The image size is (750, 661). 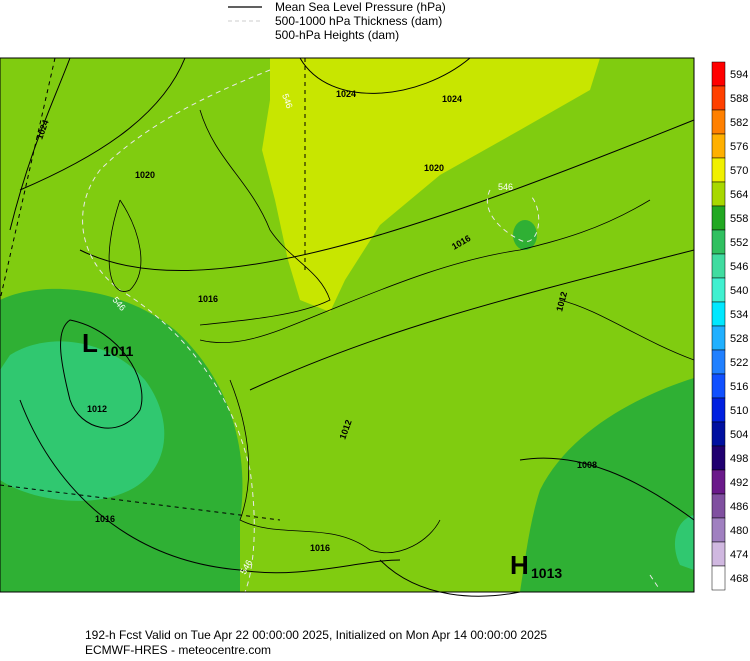 What do you see at coordinates (739, 267) in the screenshot?
I see `colorbar-label: 546` at bounding box center [739, 267].